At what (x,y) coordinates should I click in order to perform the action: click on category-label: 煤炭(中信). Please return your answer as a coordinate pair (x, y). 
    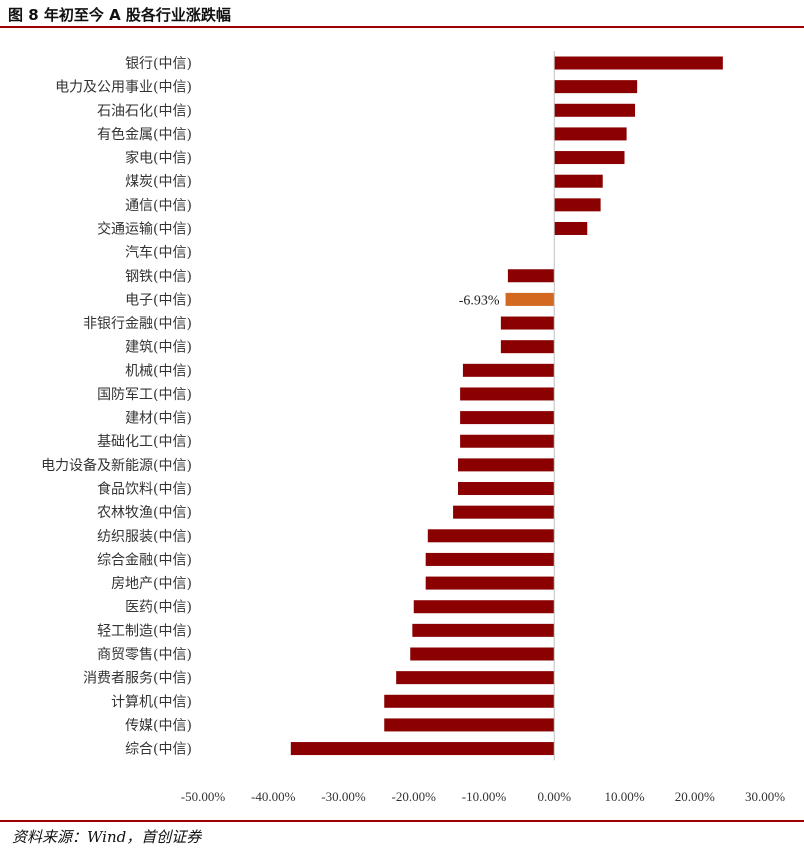
    Looking at the image, I should click on (158, 182).